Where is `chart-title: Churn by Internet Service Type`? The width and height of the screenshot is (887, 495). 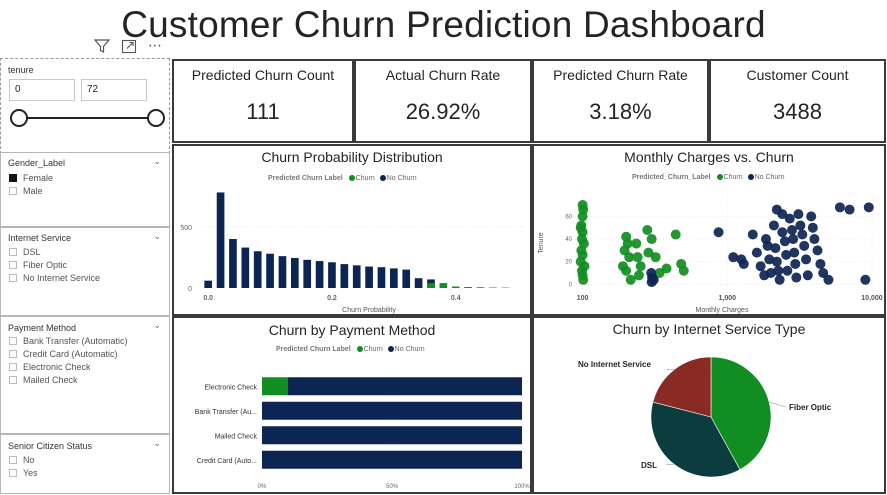 chart-title: Churn by Internet Service Type is located at coordinates (709, 329).